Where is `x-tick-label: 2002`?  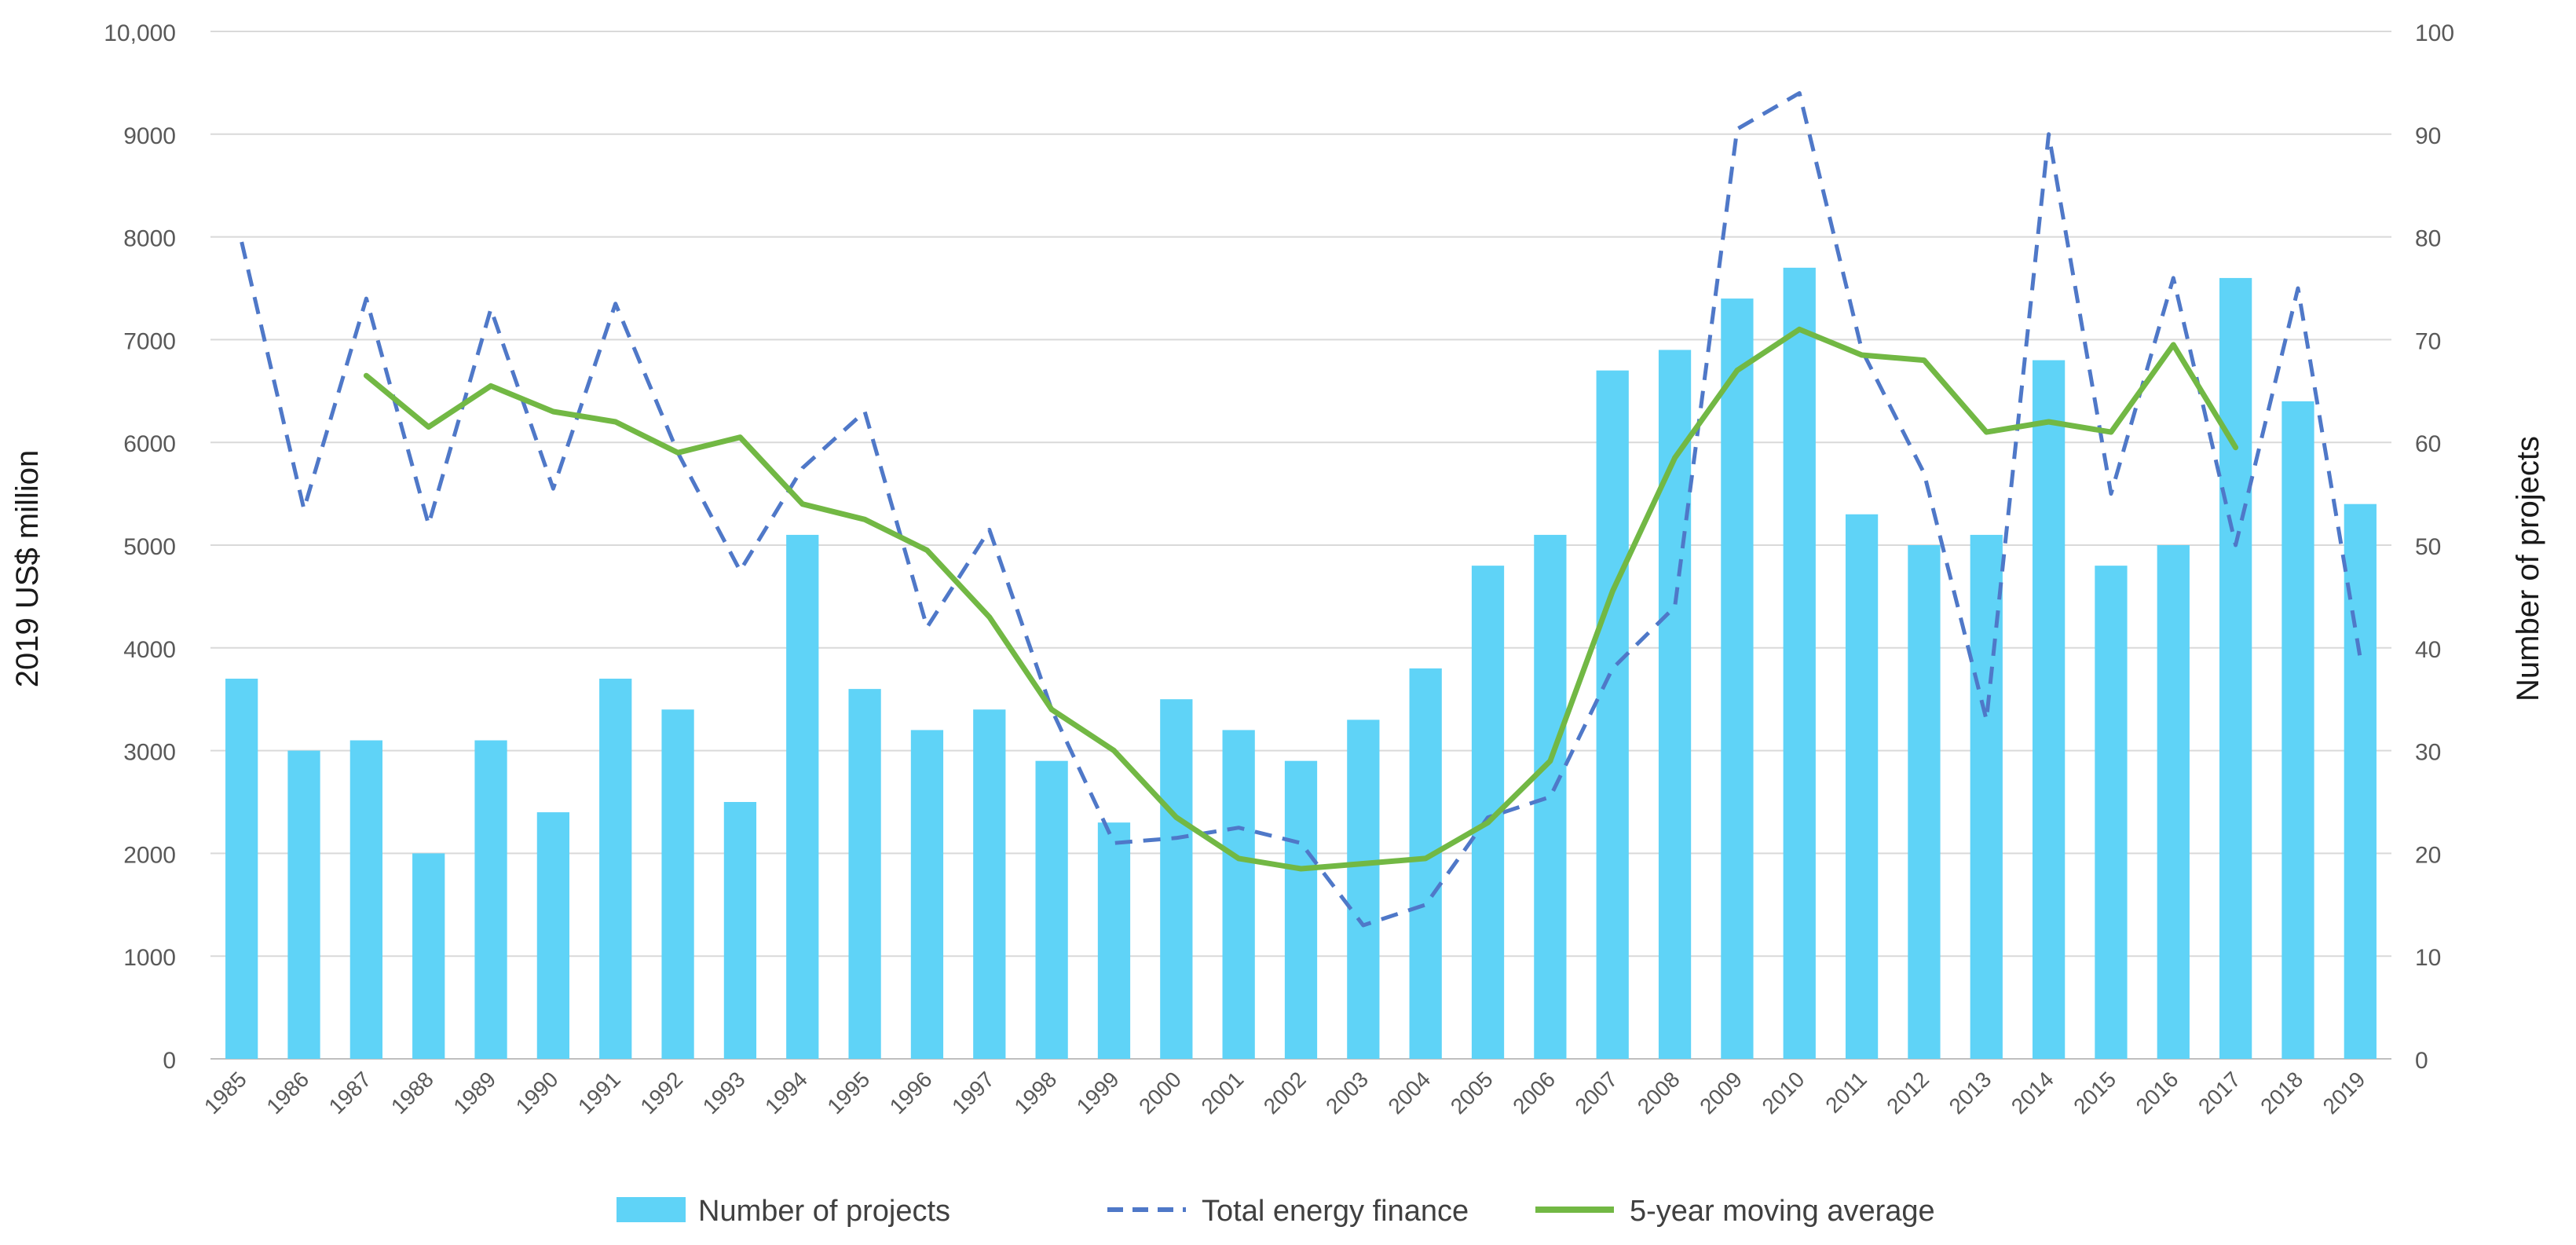 x-tick-label: 2002 is located at coordinates (1285, 1093).